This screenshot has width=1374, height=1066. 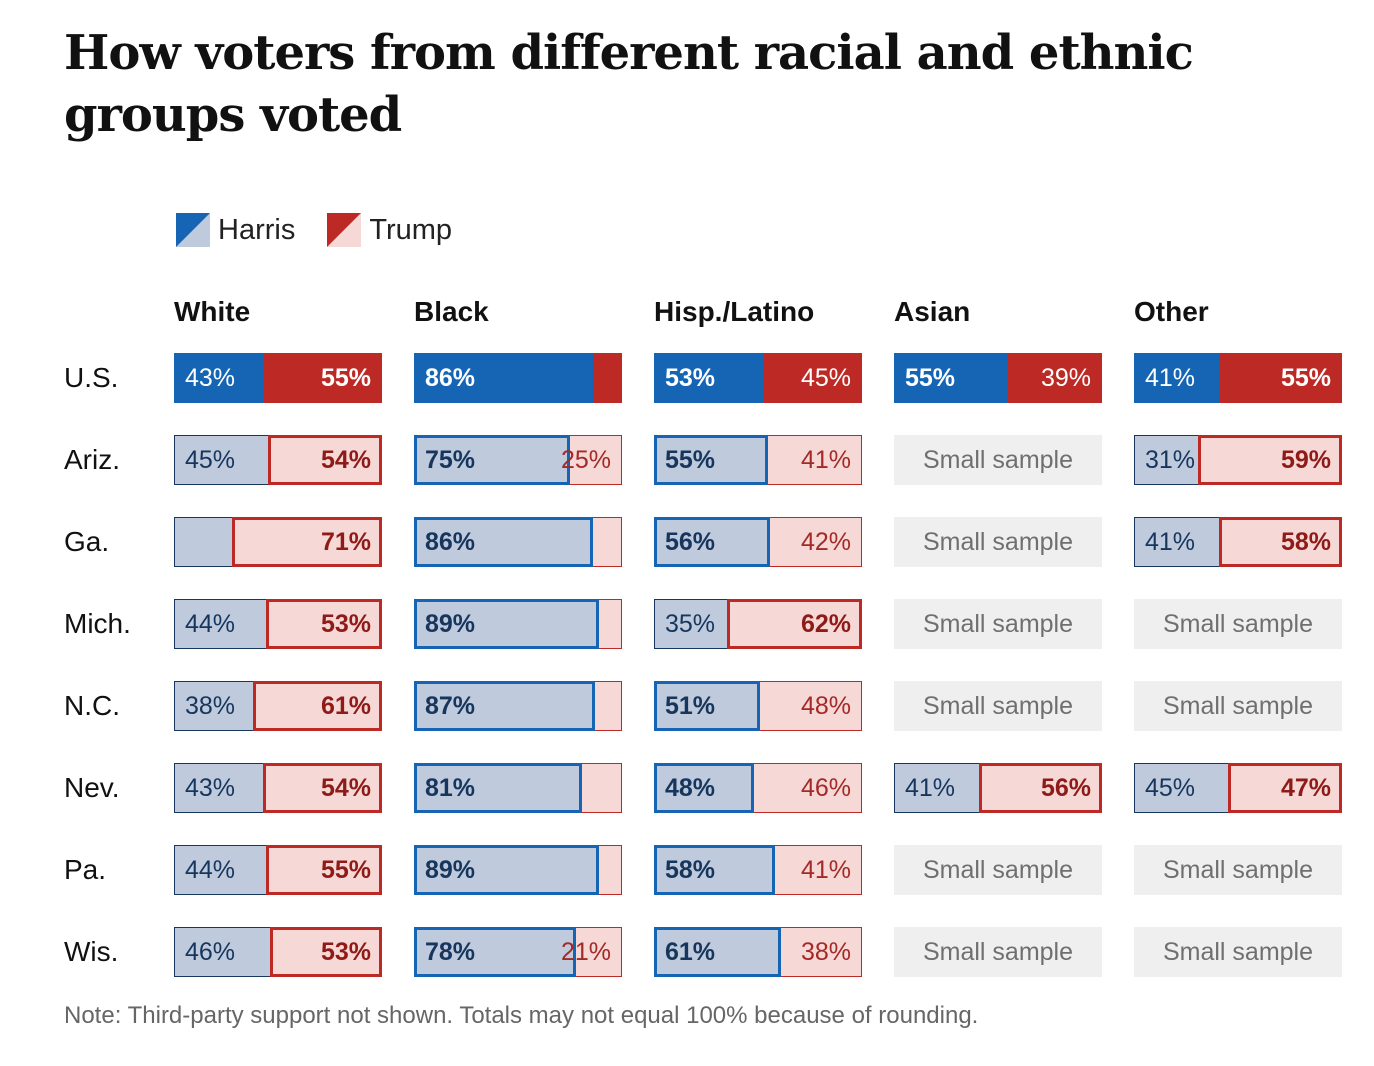 What do you see at coordinates (825, 378) in the screenshot?
I see `trump-value-label: 45%` at bounding box center [825, 378].